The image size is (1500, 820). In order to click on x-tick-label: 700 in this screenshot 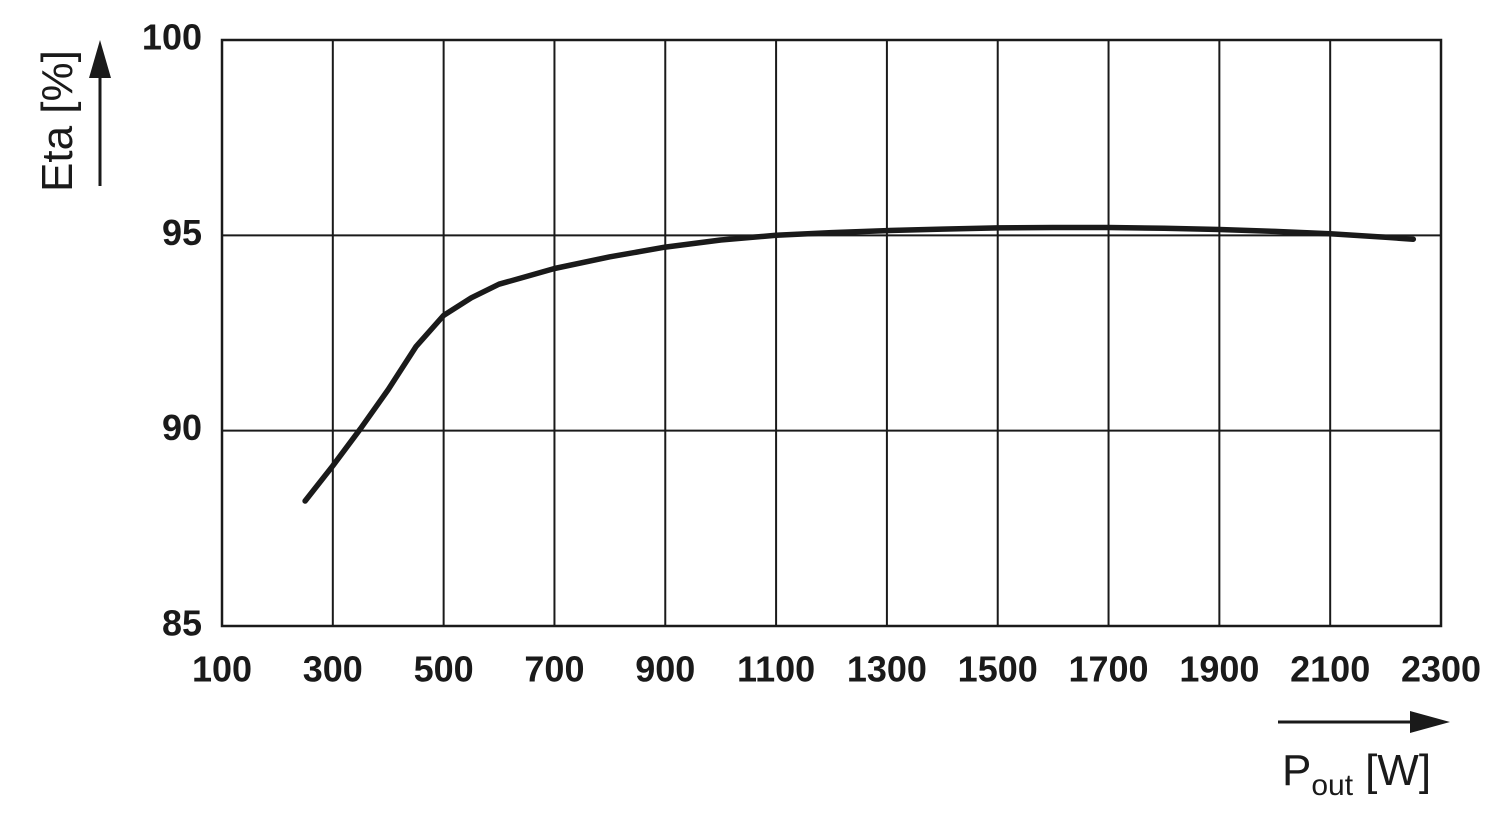, I will do `click(554, 669)`.